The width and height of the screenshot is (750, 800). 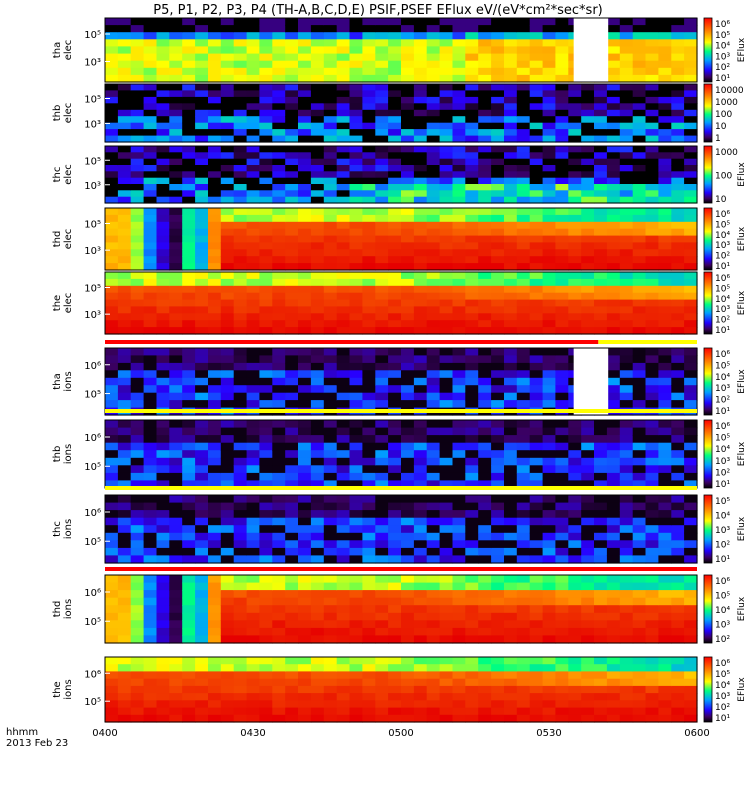 What do you see at coordinates (722, 427) in the screenshot?
I see `colorbar-tick-label: 10⁶` at bounding box center [722, 427].